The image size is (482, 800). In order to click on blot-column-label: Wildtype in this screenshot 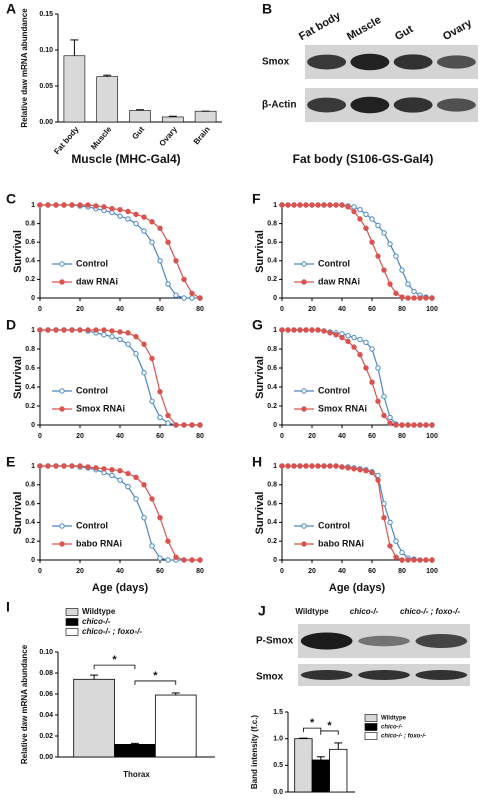, I will do `click(312, 611)`.